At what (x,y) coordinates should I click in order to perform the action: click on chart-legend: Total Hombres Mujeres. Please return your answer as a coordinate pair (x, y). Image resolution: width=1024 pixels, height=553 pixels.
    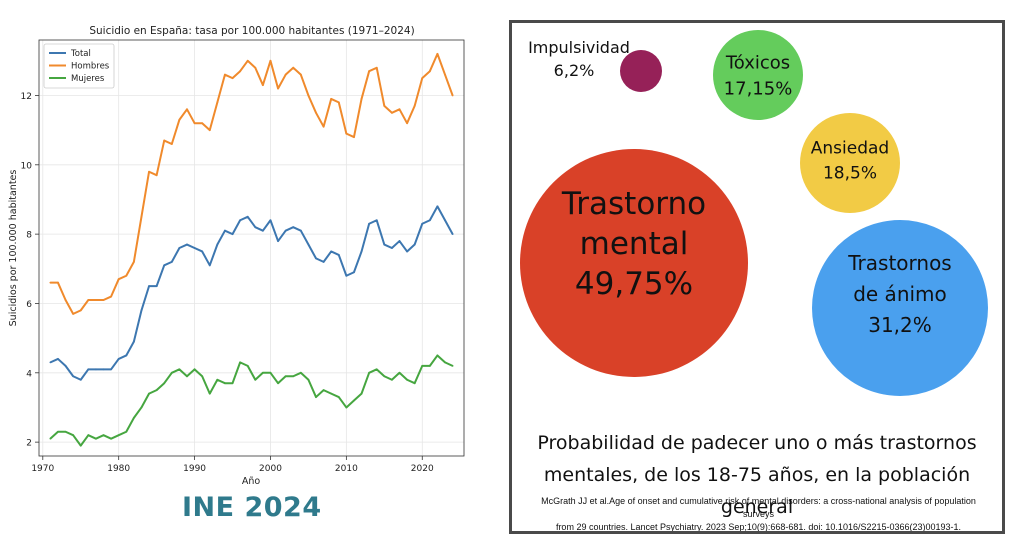
    Looking at the image, I should click on (79, 66).